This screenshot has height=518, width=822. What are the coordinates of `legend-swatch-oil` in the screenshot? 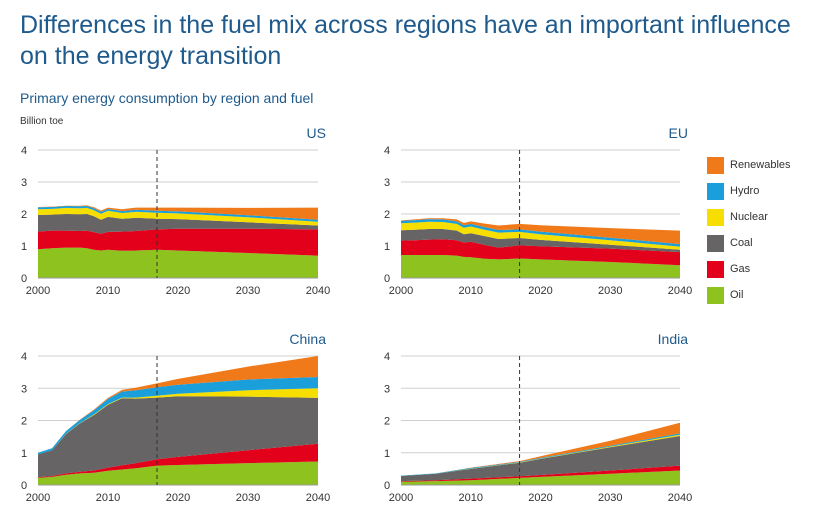 It's located at (715, 295).